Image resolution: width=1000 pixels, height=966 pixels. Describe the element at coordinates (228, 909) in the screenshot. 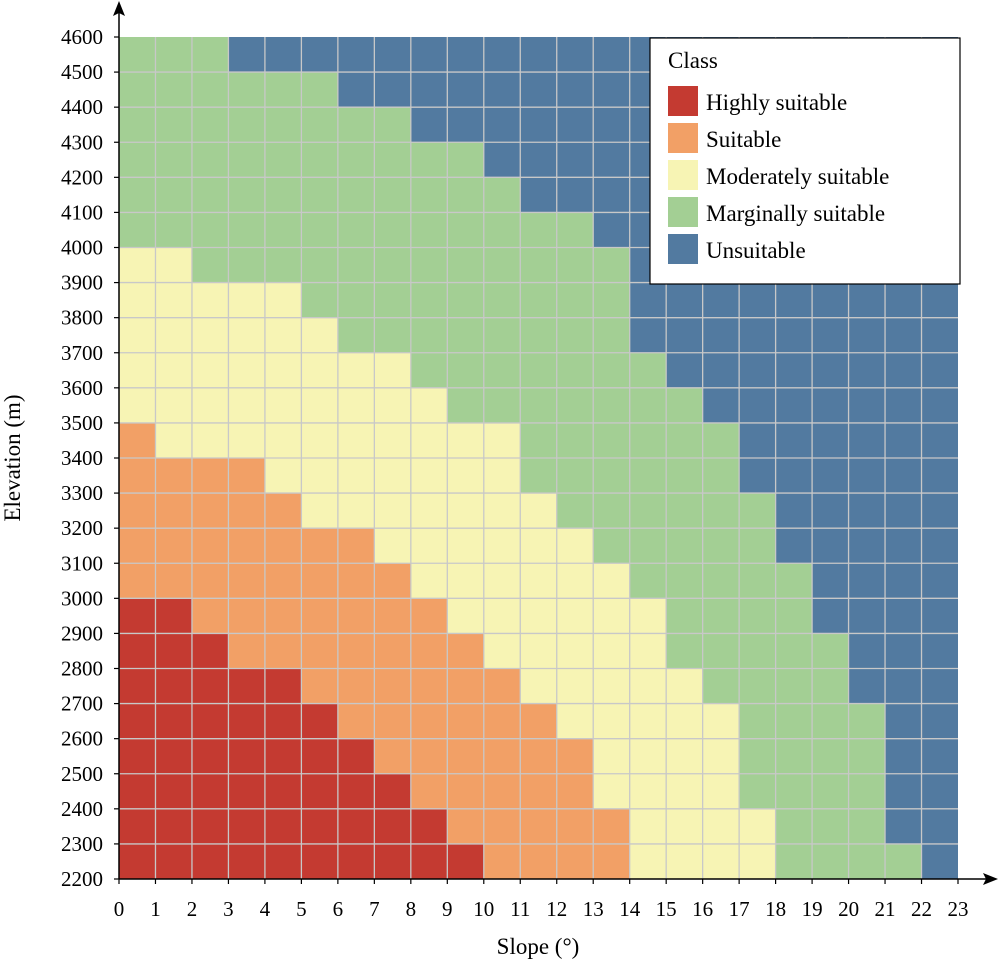

I see `x-tick-label: 3` at that location.